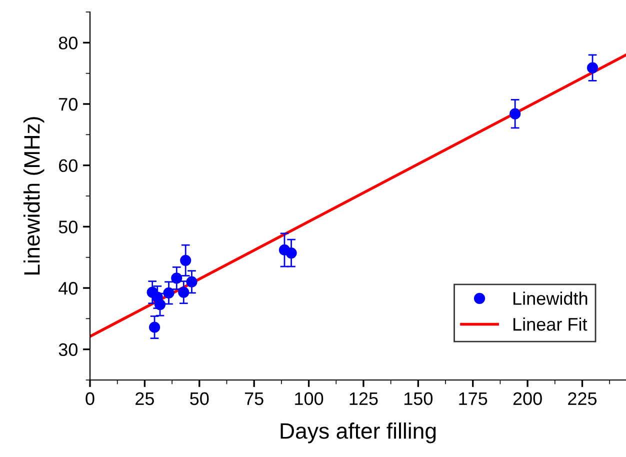 The image size is (626, 457). I want to click on x-tick-label: 150, so click(418, 399).